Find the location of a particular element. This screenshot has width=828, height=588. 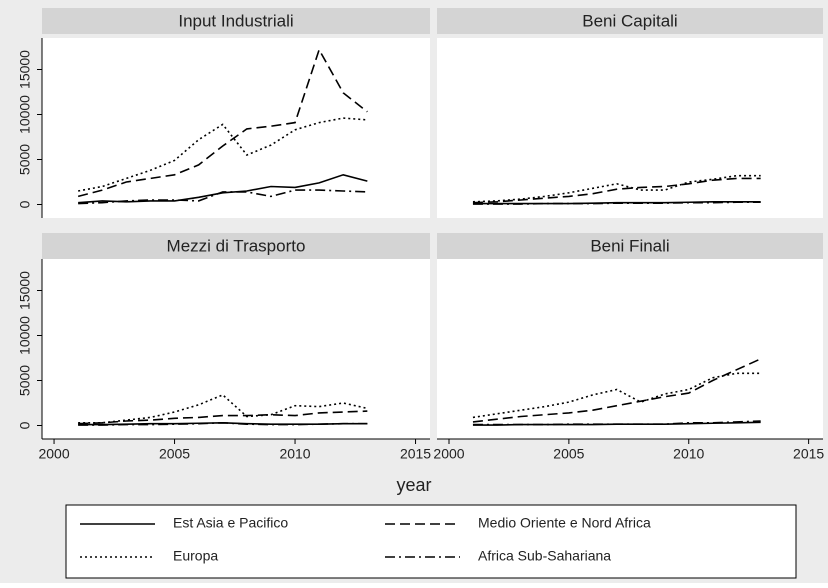

legend-label: Est Asia e Pacifico is located at coordinates (230, 523).